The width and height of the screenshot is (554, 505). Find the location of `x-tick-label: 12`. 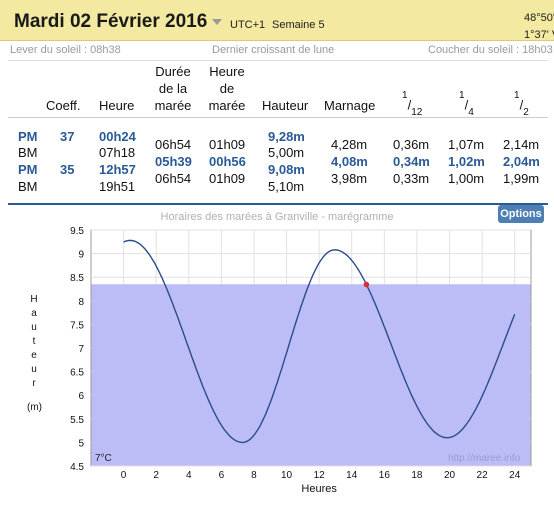

x-tick-label: 12 is located at coordinates (320, 475).